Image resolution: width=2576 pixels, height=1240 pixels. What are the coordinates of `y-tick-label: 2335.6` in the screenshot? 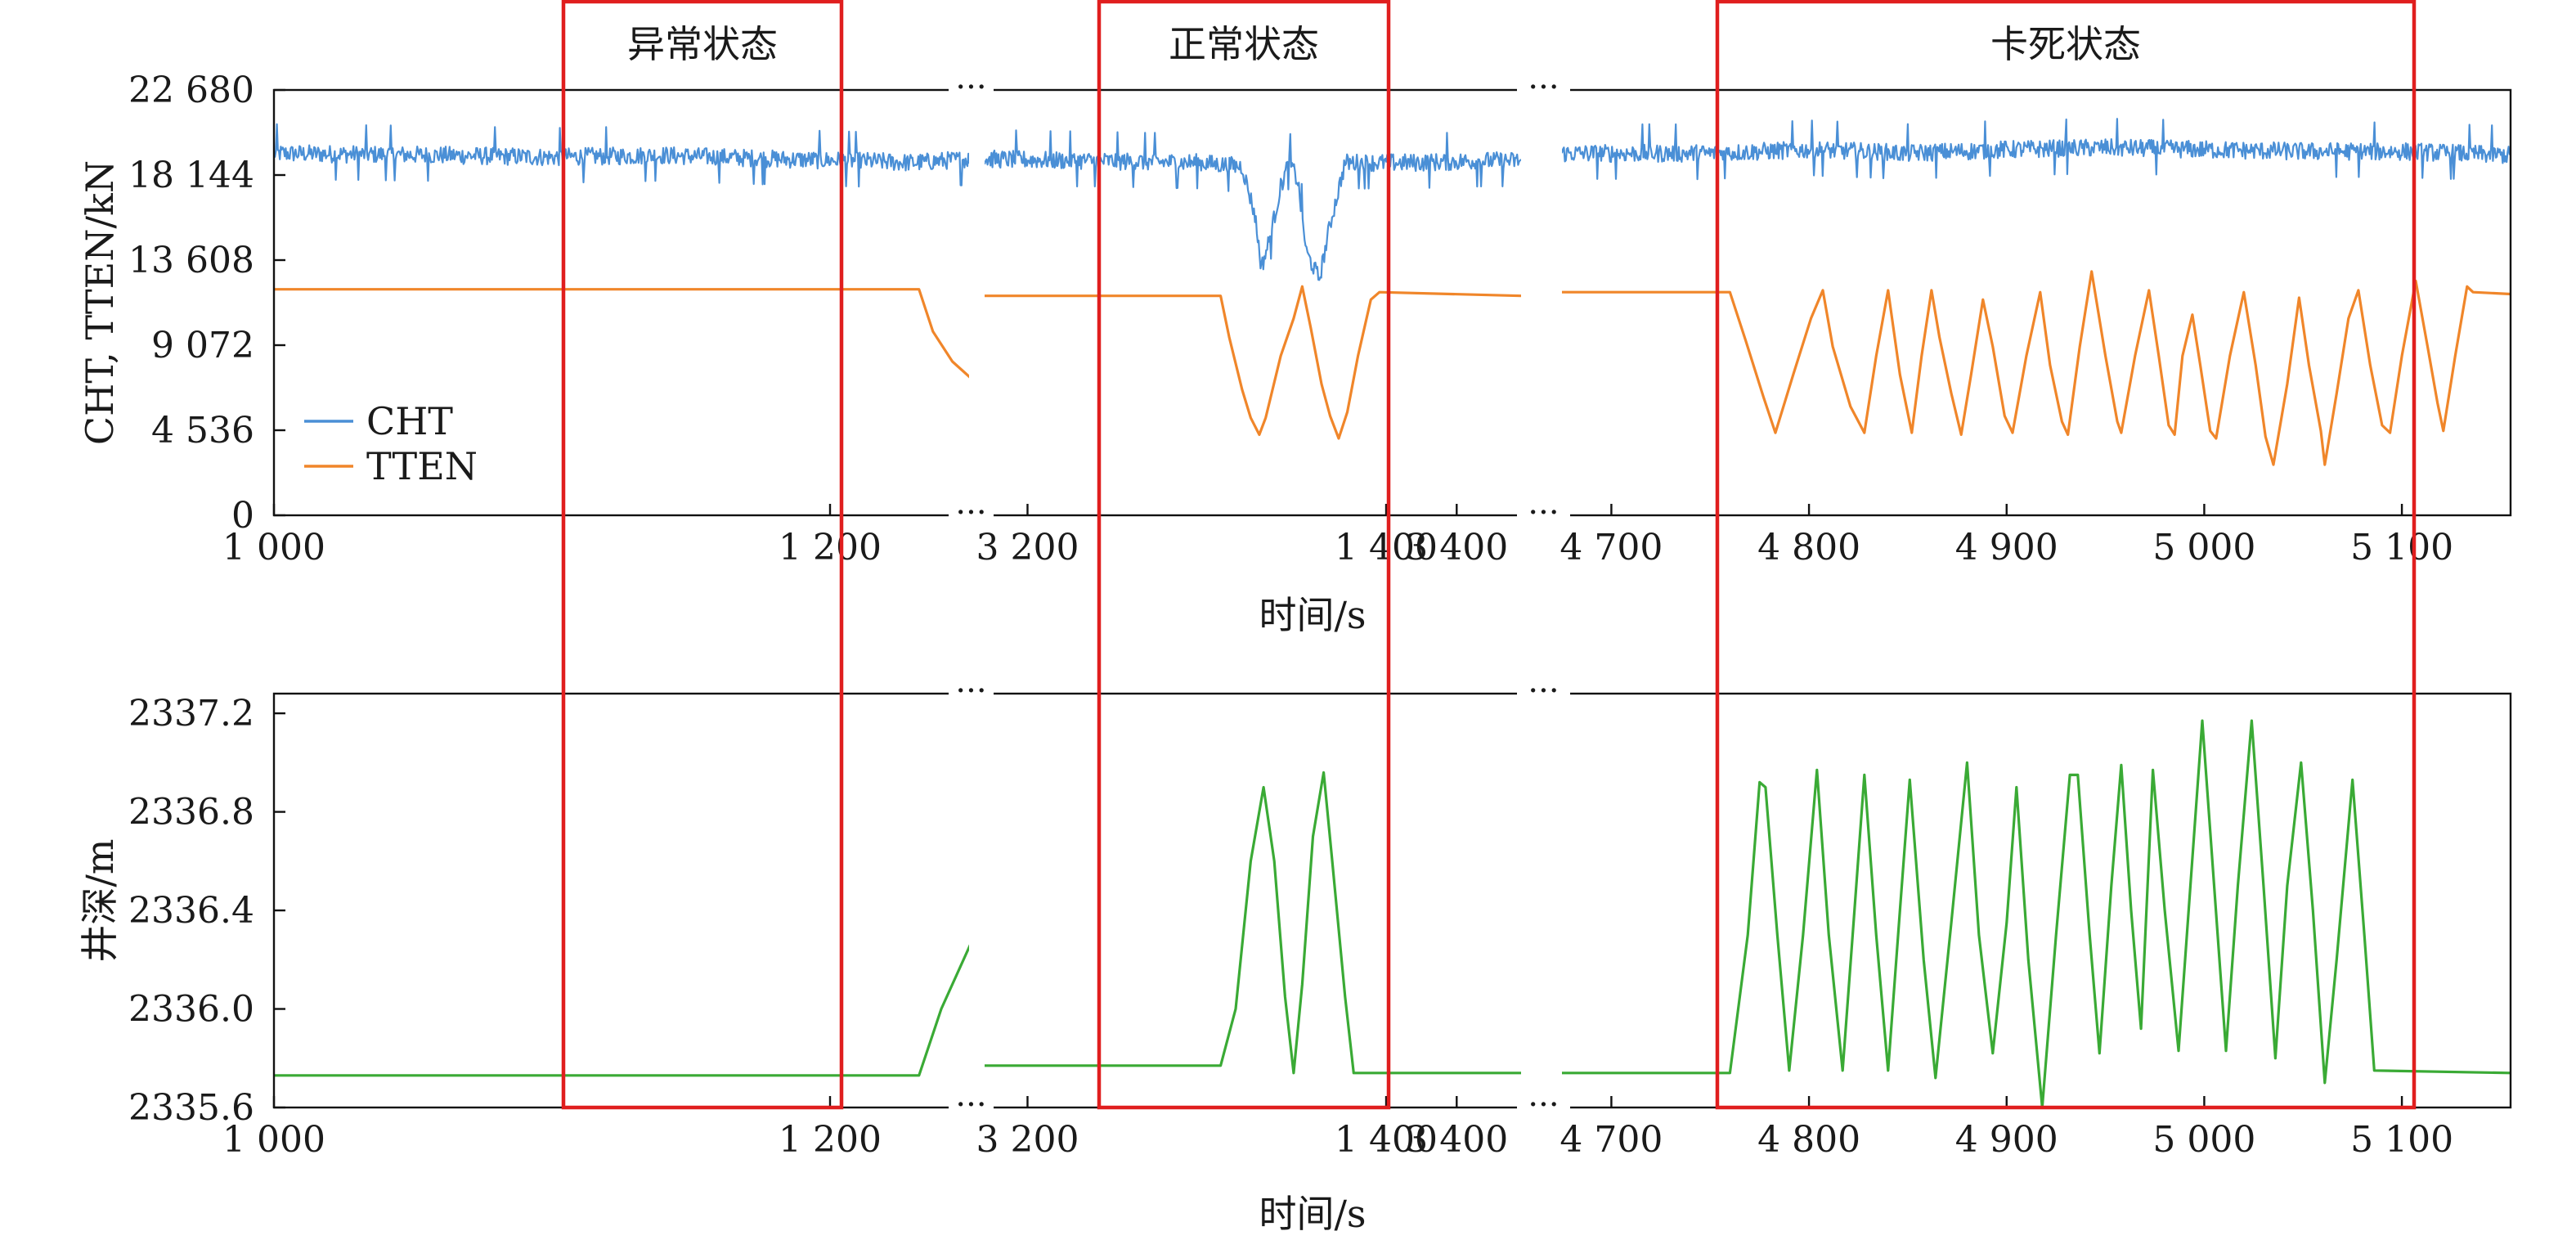 It's located at (191, 1108).